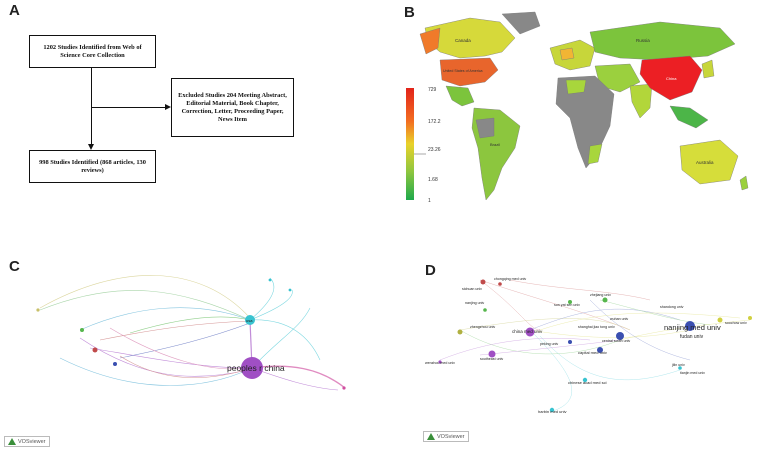 The image size is (769, 450). Describe the element at coordinates (619, 319) in the screenshot. I see `network-label: wuhan univ` at that location.